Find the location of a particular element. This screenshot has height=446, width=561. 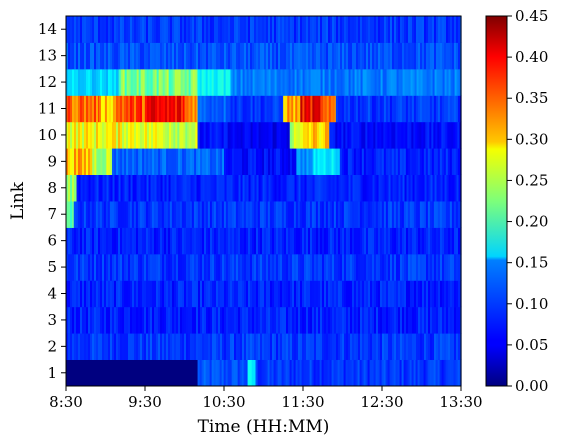

x-axis-ticks: 8:30 9:30 10:30 11:30 12:30 13:30 is located at coordinates (266, 398).